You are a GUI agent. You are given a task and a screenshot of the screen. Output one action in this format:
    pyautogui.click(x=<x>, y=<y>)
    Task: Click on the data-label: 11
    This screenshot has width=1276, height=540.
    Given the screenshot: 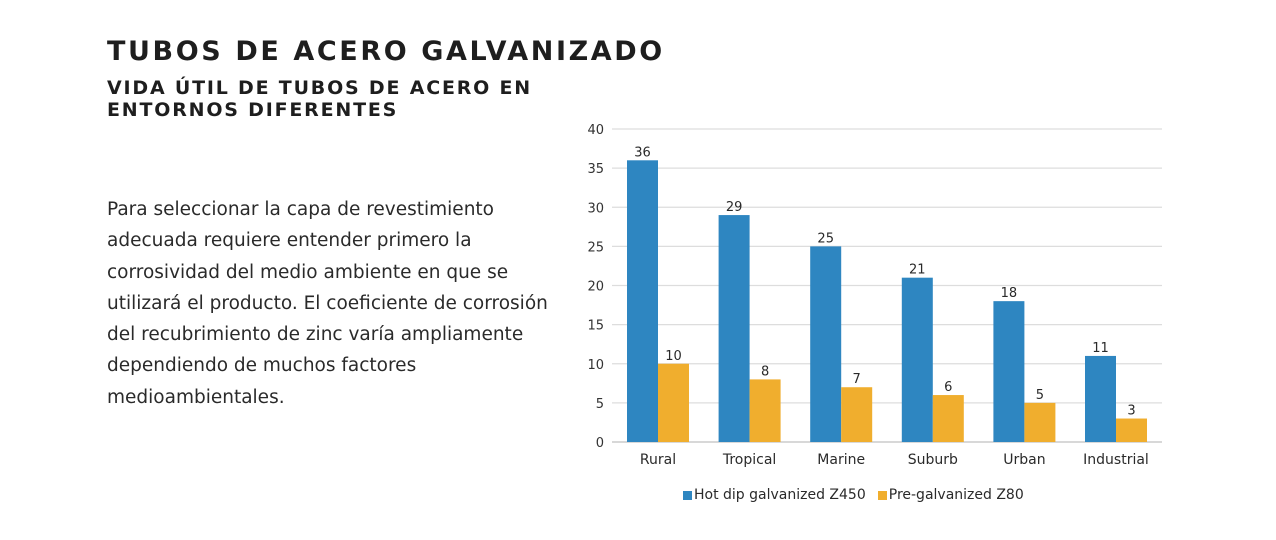 What is the action you would take?
    pyautogui.click(x=1100, y=348)
    